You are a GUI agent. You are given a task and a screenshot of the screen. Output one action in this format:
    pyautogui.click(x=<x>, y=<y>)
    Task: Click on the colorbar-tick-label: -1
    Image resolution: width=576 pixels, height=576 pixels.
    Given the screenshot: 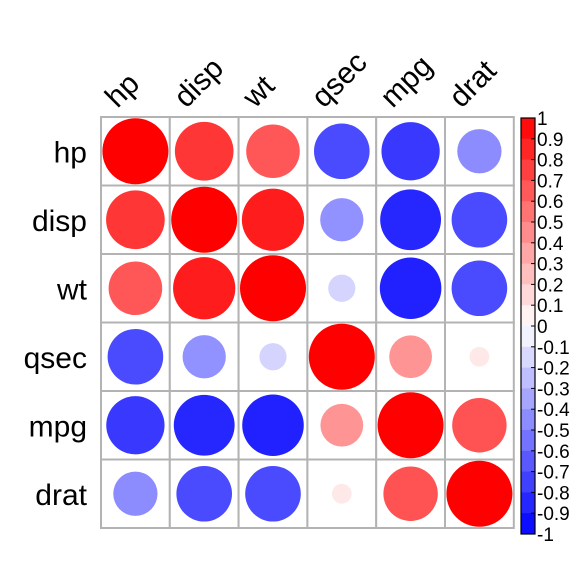 What is the action you would take?
    pyautogui.click(x=545, y=535)
    